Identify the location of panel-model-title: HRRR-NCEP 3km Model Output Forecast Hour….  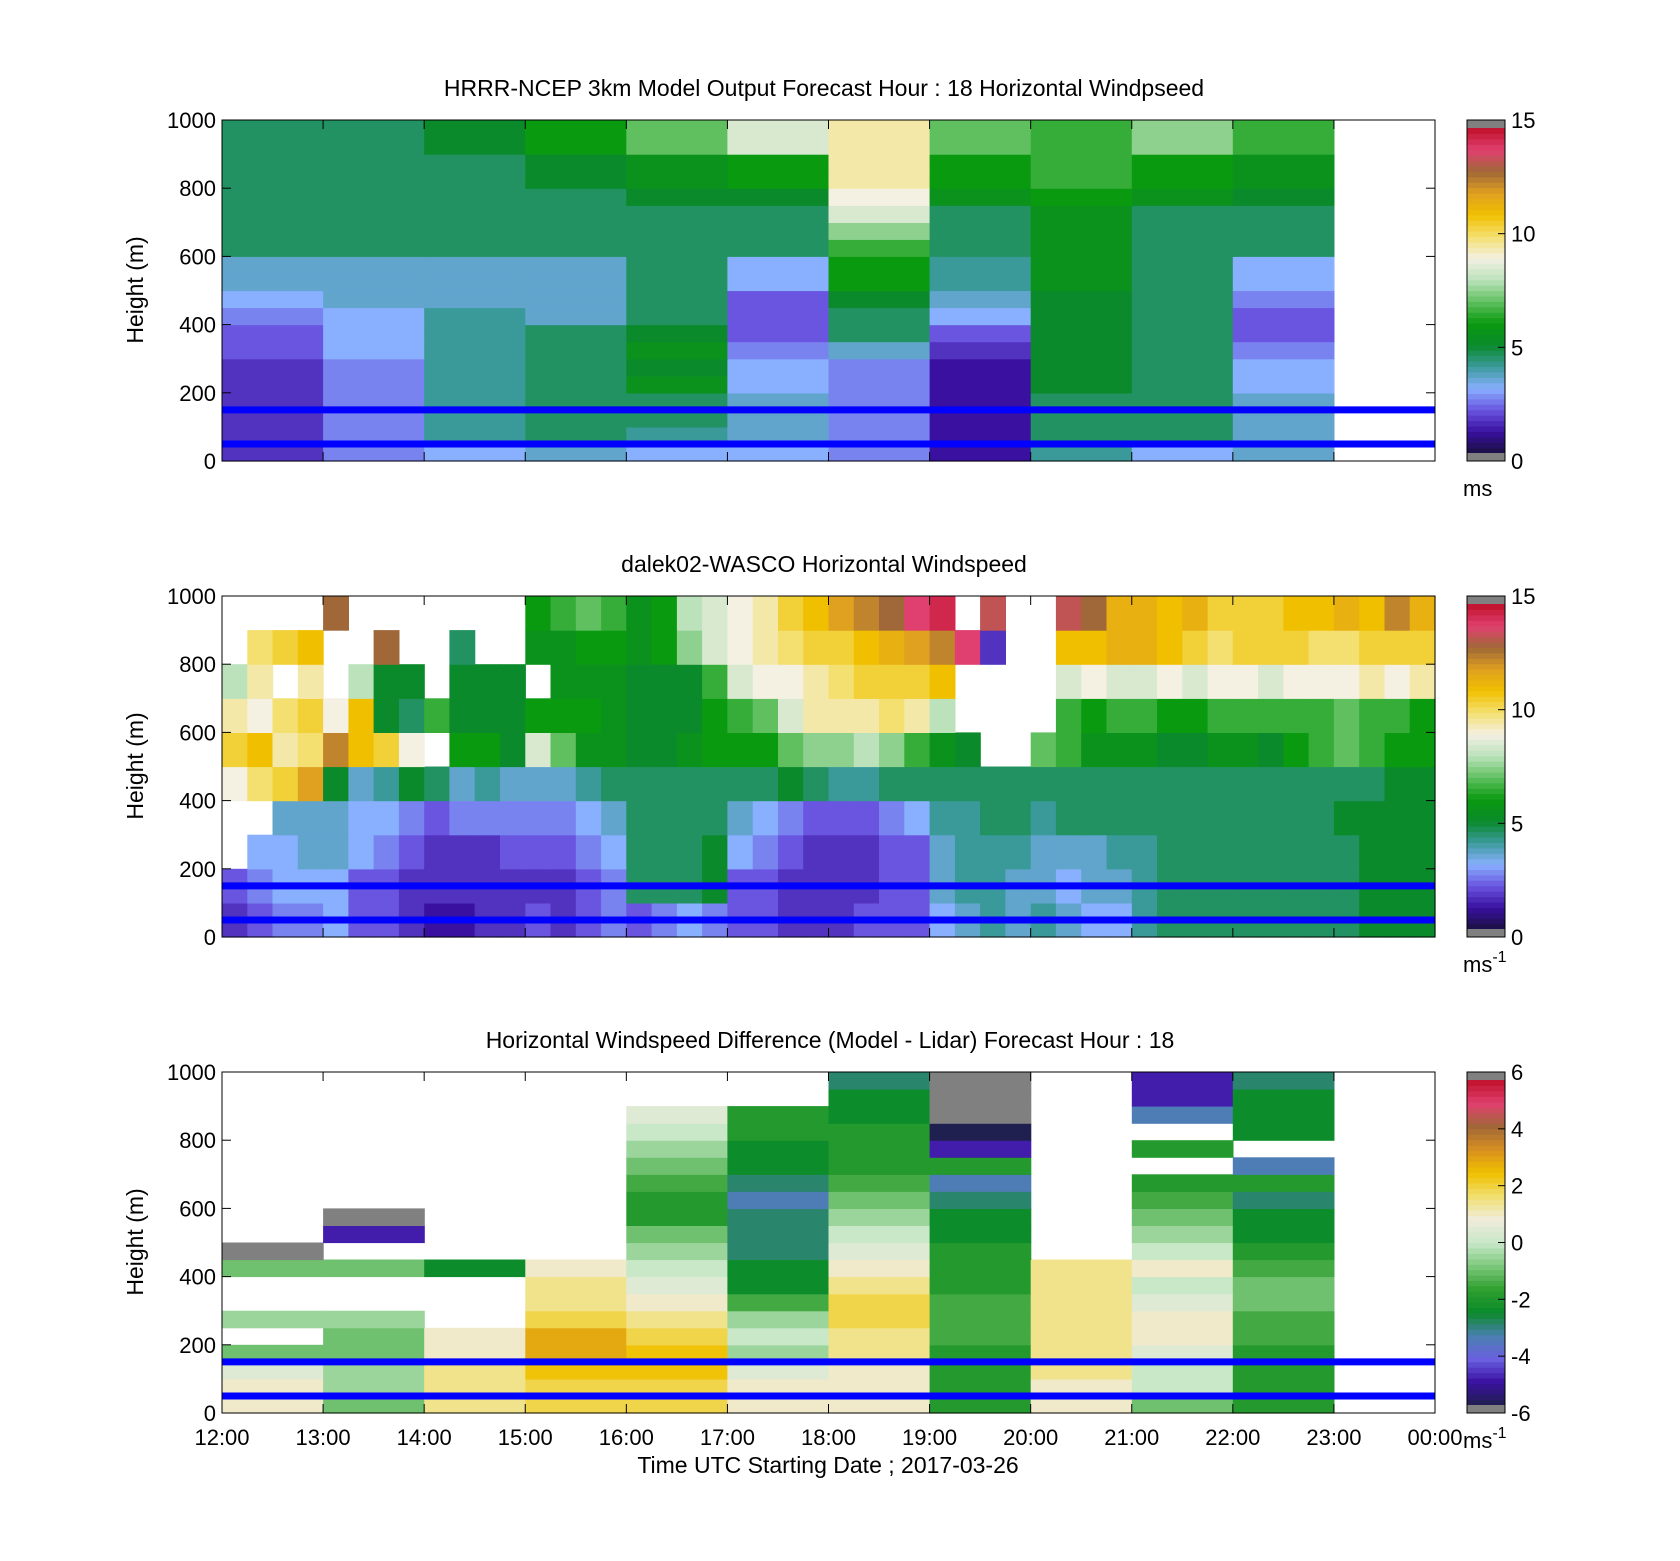
(824, 88).